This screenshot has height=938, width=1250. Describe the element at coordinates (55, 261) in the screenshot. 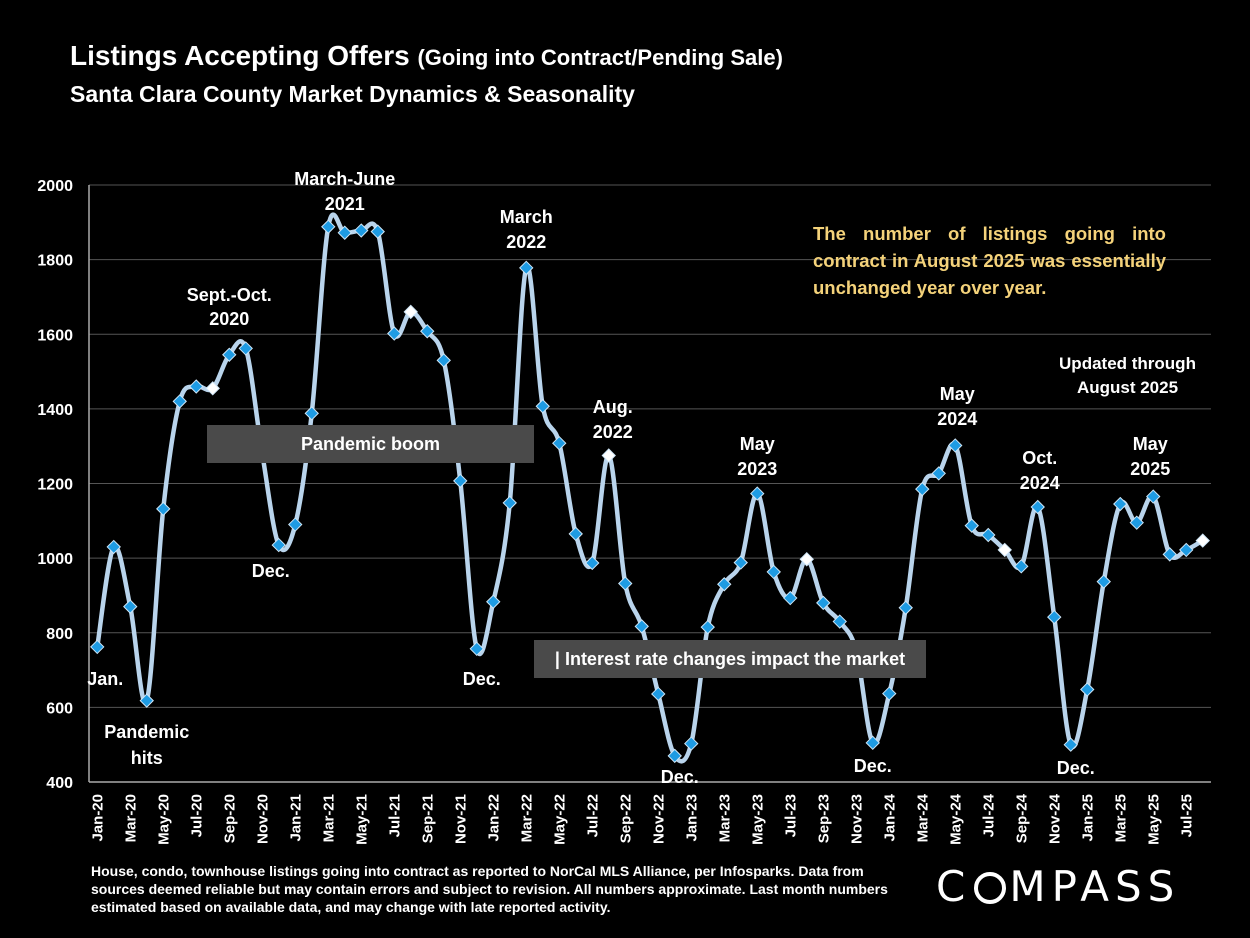

I see `y-tick-label: 1800` at that location.